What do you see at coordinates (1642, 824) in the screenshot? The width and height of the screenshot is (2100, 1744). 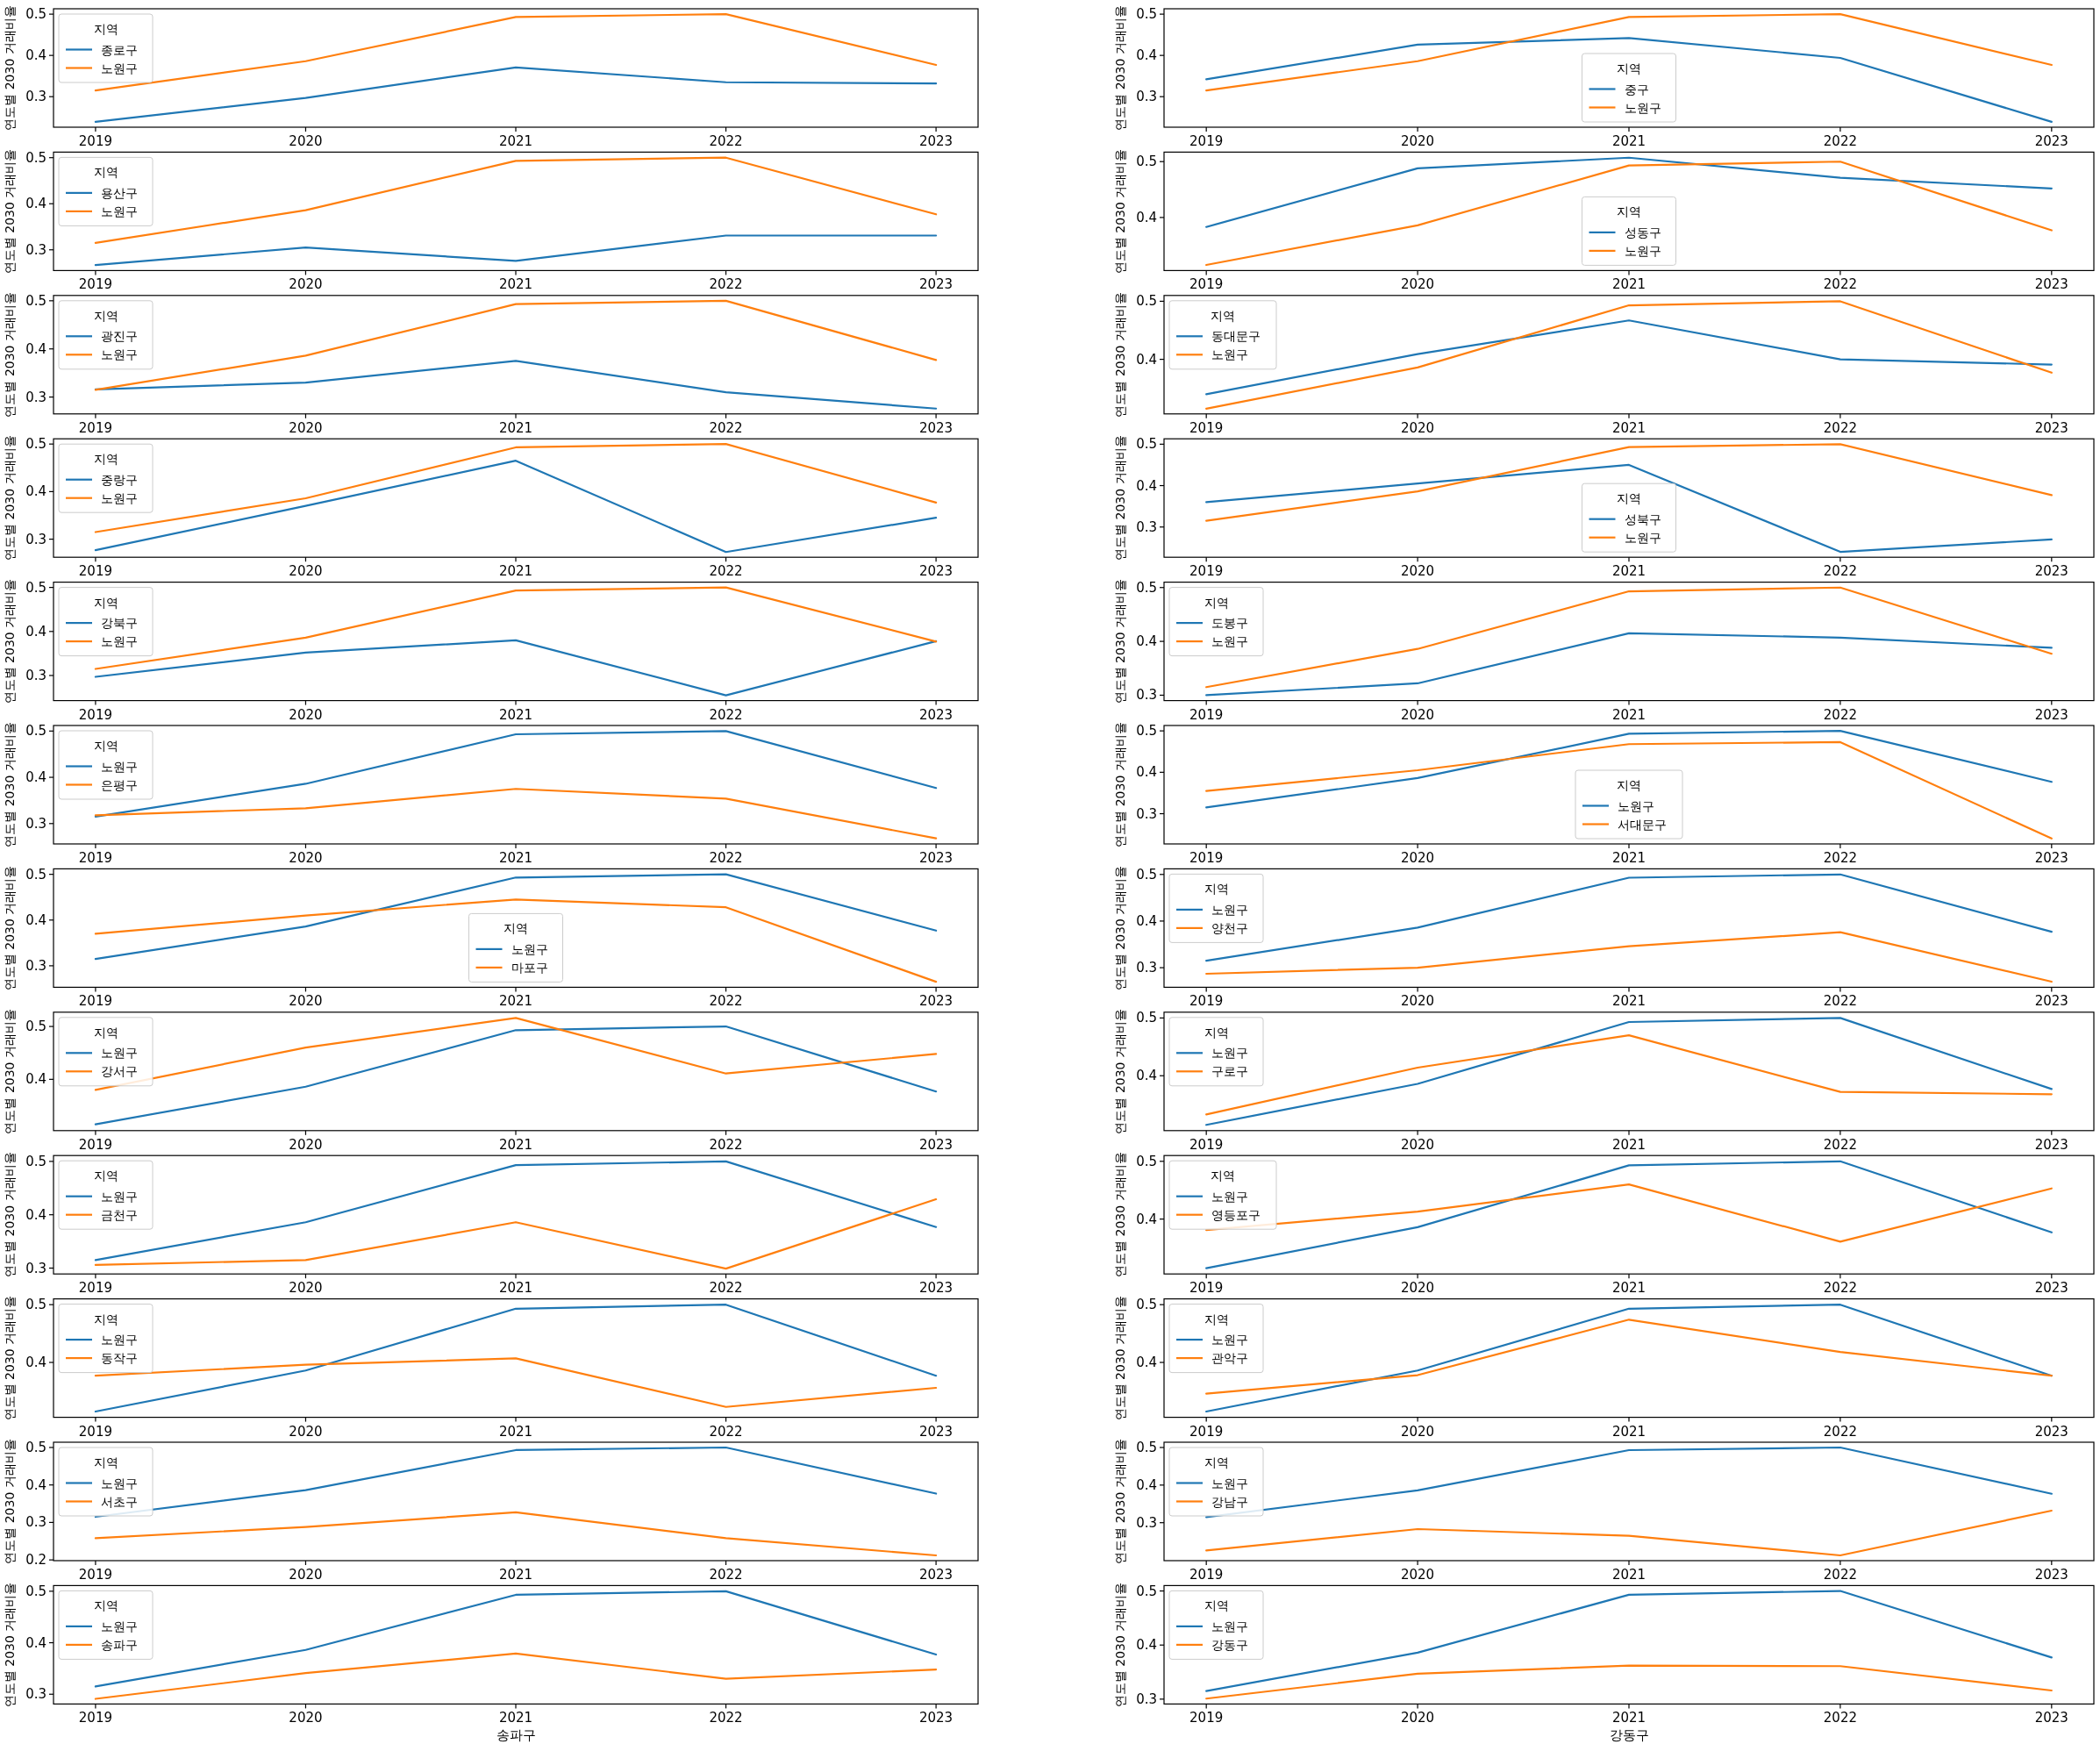 I see `legend-label: 서대문구` at bounding box center [1642, 824].